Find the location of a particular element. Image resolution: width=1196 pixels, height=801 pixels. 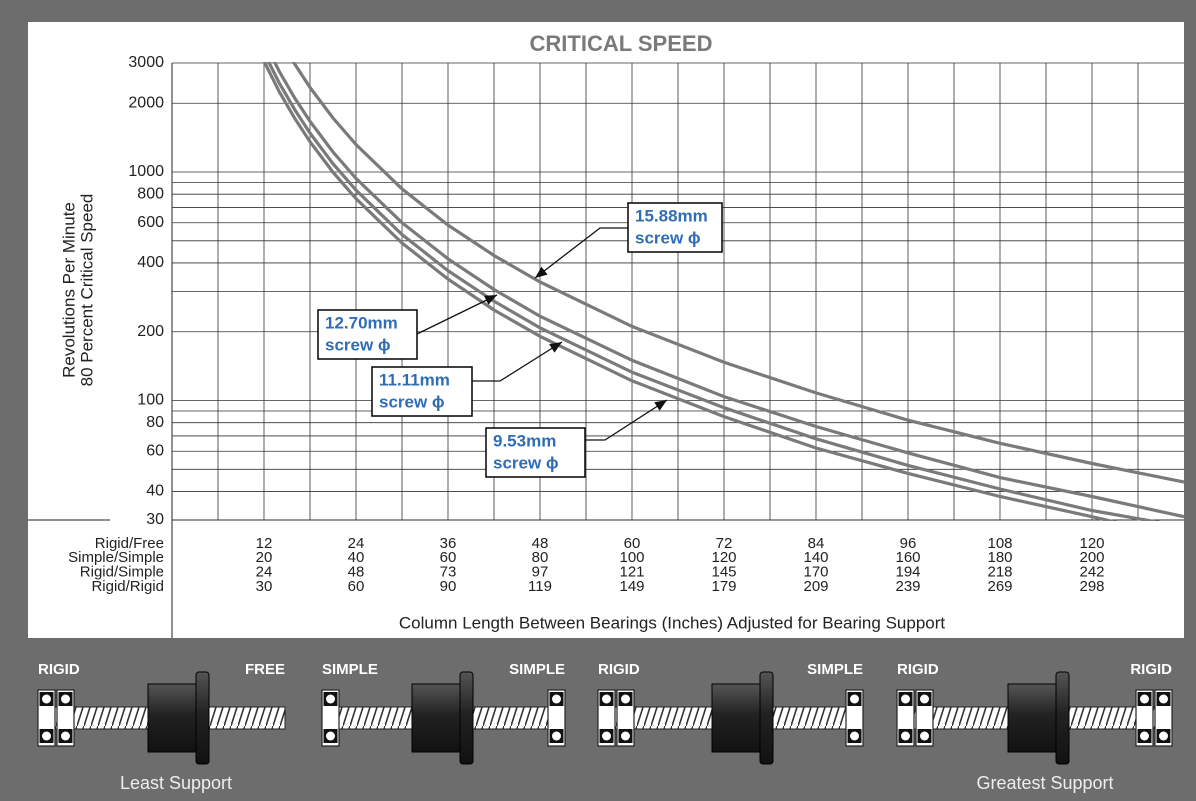

x-tick-label: 119 is located at coordinates (540, 586).